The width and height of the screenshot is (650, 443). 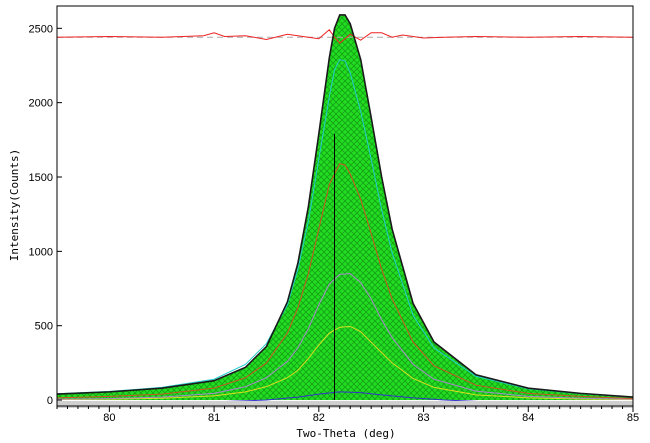 What do you see at coordinates (345, 404) in the screenshot?
I see `baseline-bar` at bounding box center [345, 404].